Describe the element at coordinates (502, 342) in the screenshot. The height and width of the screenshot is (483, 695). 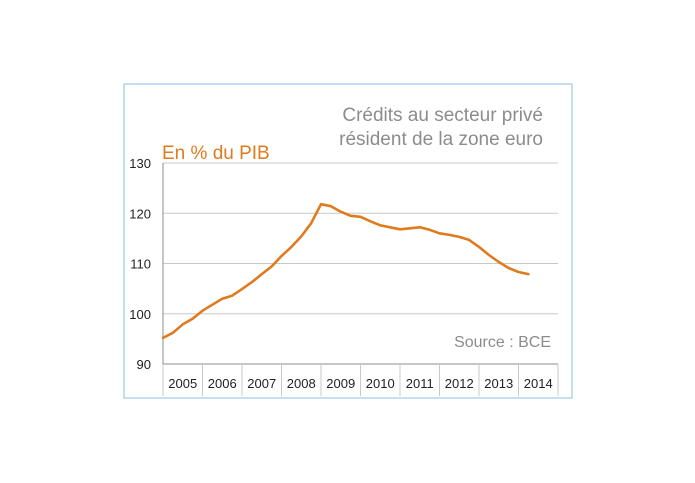
I see `source-note: Source : BCE` at that location.